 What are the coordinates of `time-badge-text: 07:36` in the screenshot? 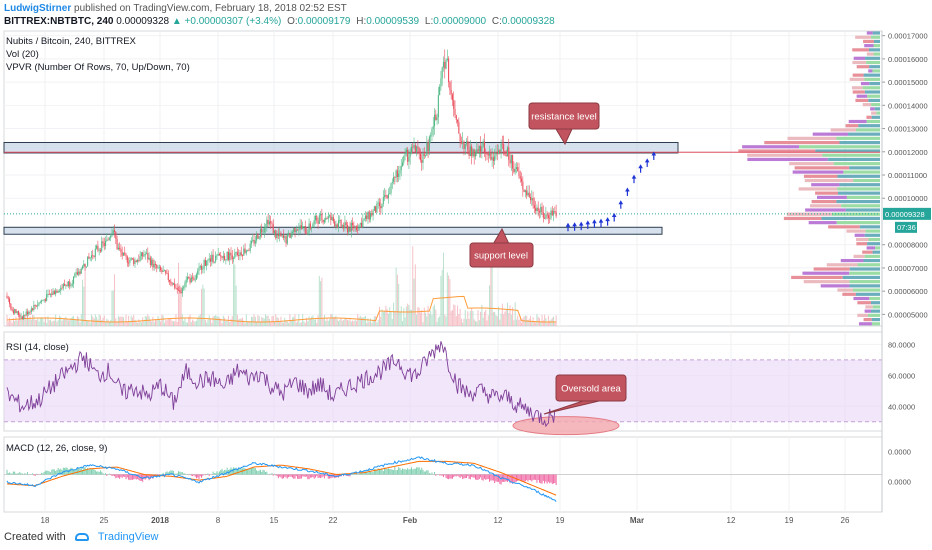 It's located at (906, 227).